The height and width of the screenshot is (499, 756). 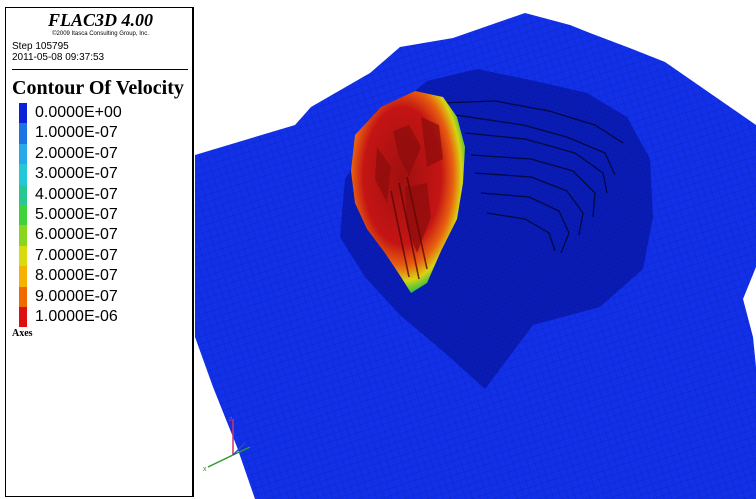 What do you see at coordinates (76, 214) in the screenshot?
I see `legend-label: 5.0000E-07` at bounding box center [76, 214].